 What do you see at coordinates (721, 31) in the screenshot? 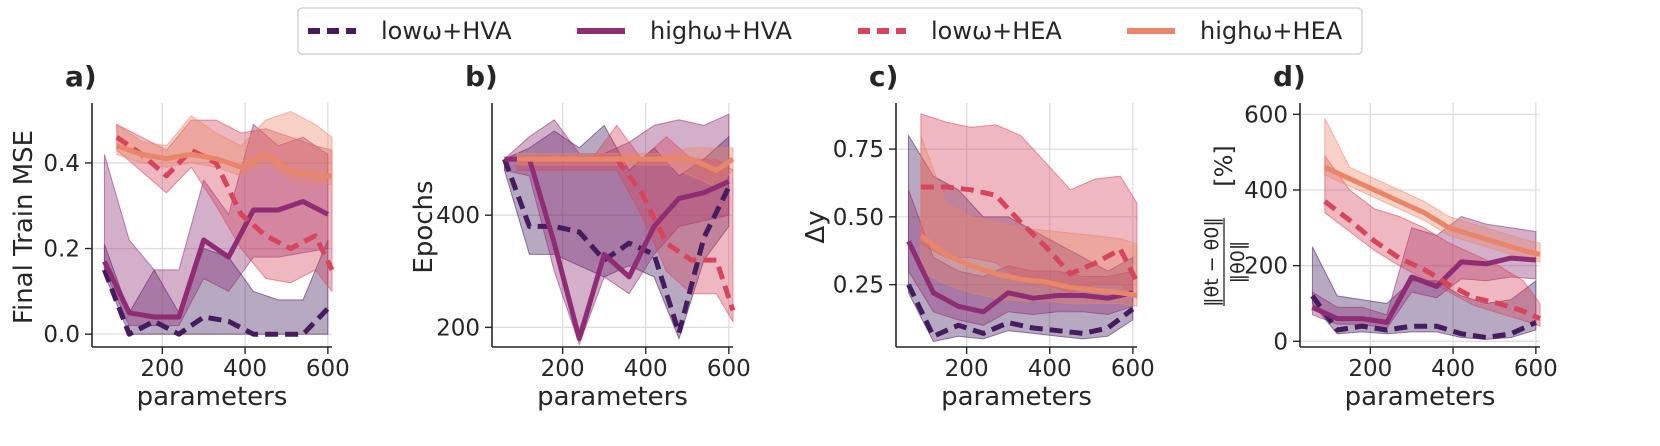
I see `legend-label-high-hva: highω+HVA` at bounding box center [721, 31].